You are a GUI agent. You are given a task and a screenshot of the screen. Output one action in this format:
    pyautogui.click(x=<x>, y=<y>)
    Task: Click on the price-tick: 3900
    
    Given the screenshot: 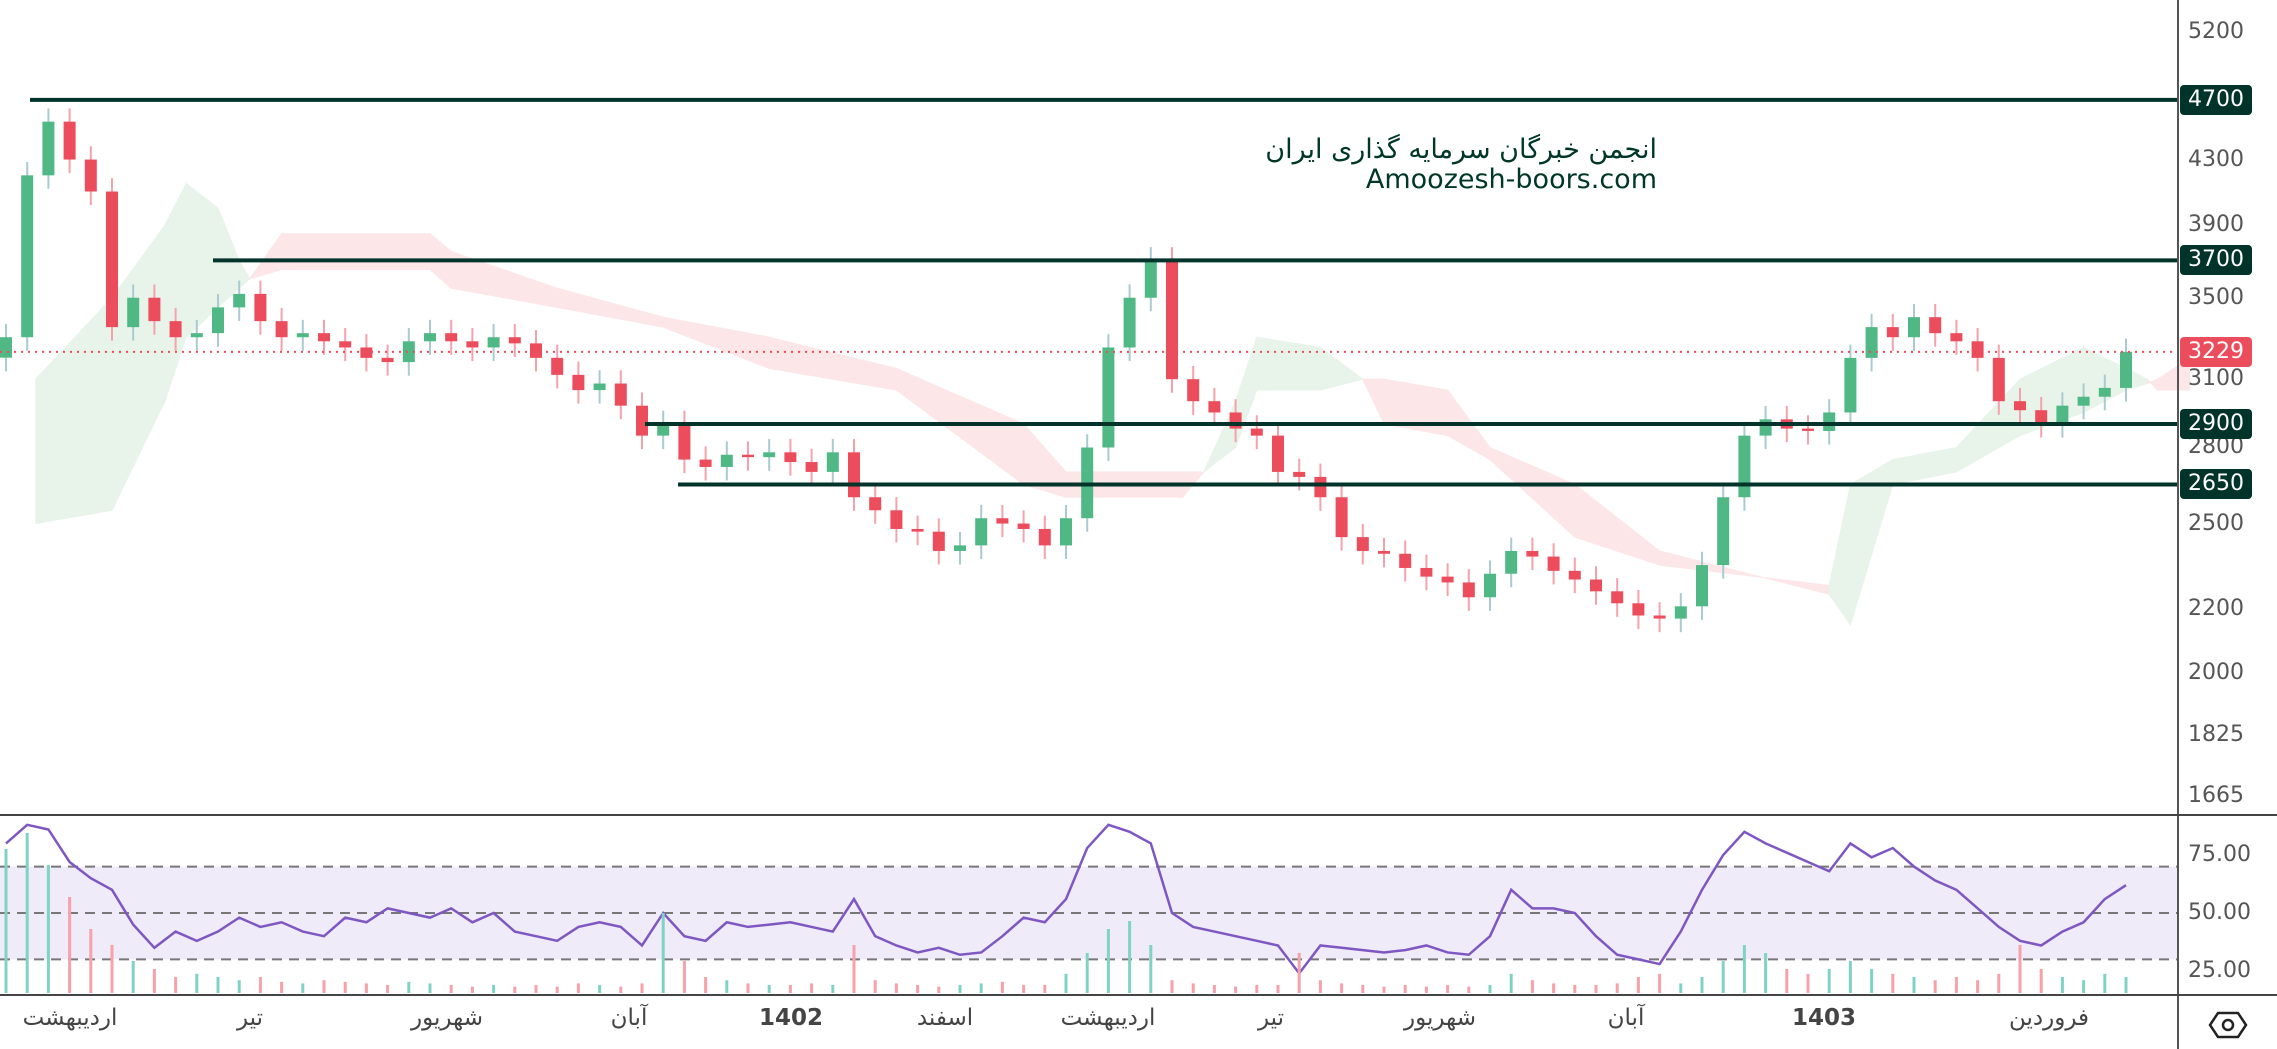 What is the action you would take?
    pyautogui.click(x=2216, y=225)
    